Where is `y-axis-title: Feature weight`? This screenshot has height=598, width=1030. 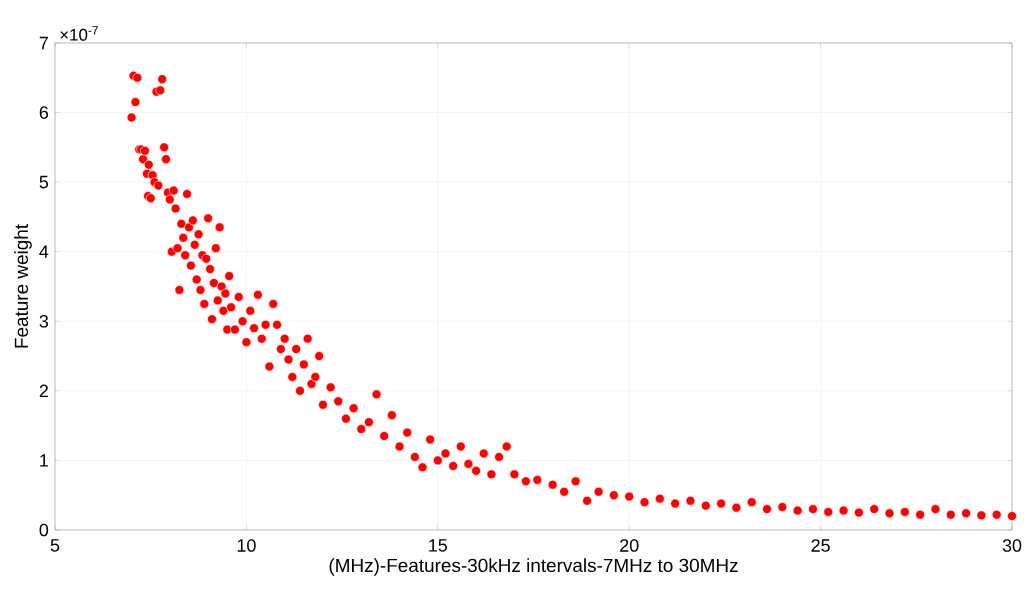 y-axis-title: Feature weight is located at coordinates (23, 286).